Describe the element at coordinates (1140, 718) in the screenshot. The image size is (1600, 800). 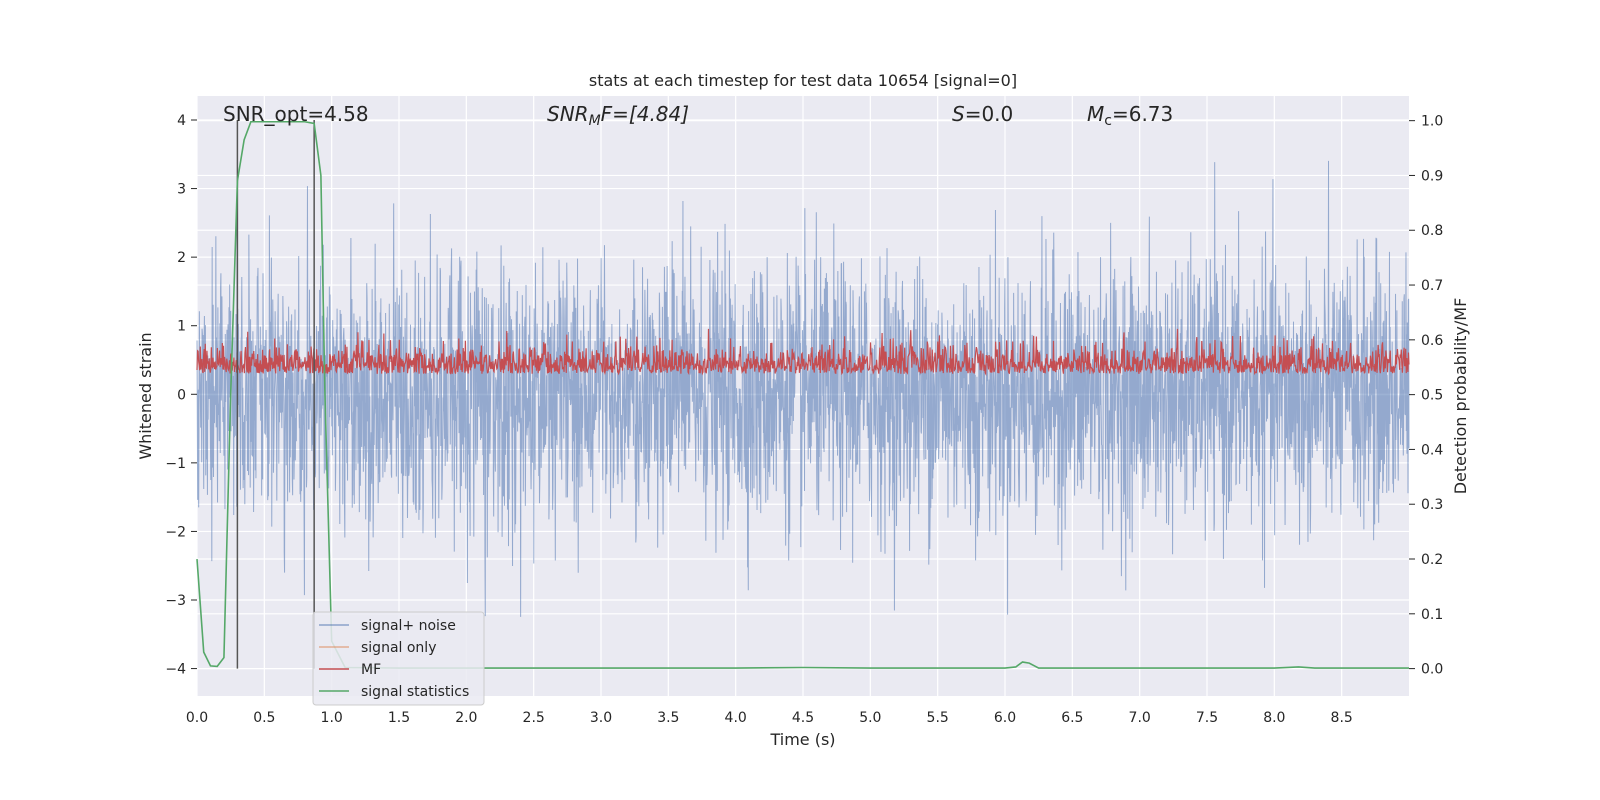
I see `x-tick-label: 7.0` at that location.